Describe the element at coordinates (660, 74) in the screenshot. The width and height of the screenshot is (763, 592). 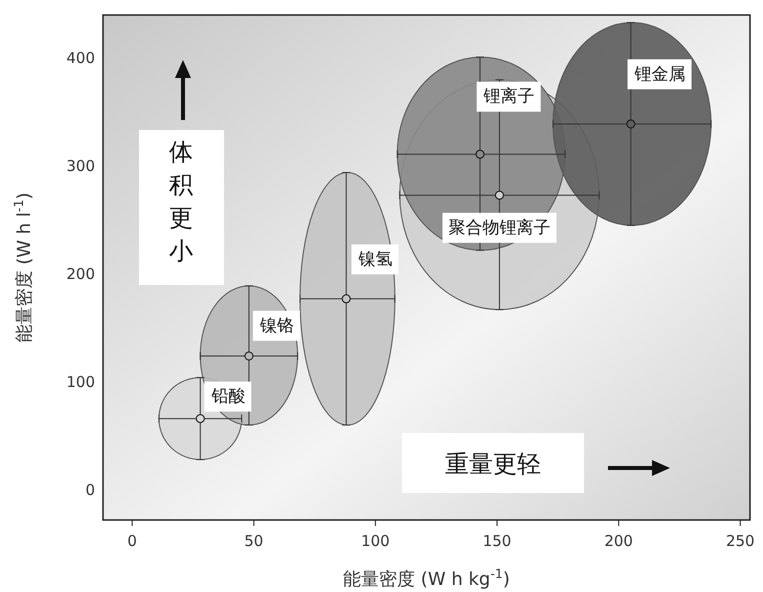
I see `text: 锂金属` at that location.